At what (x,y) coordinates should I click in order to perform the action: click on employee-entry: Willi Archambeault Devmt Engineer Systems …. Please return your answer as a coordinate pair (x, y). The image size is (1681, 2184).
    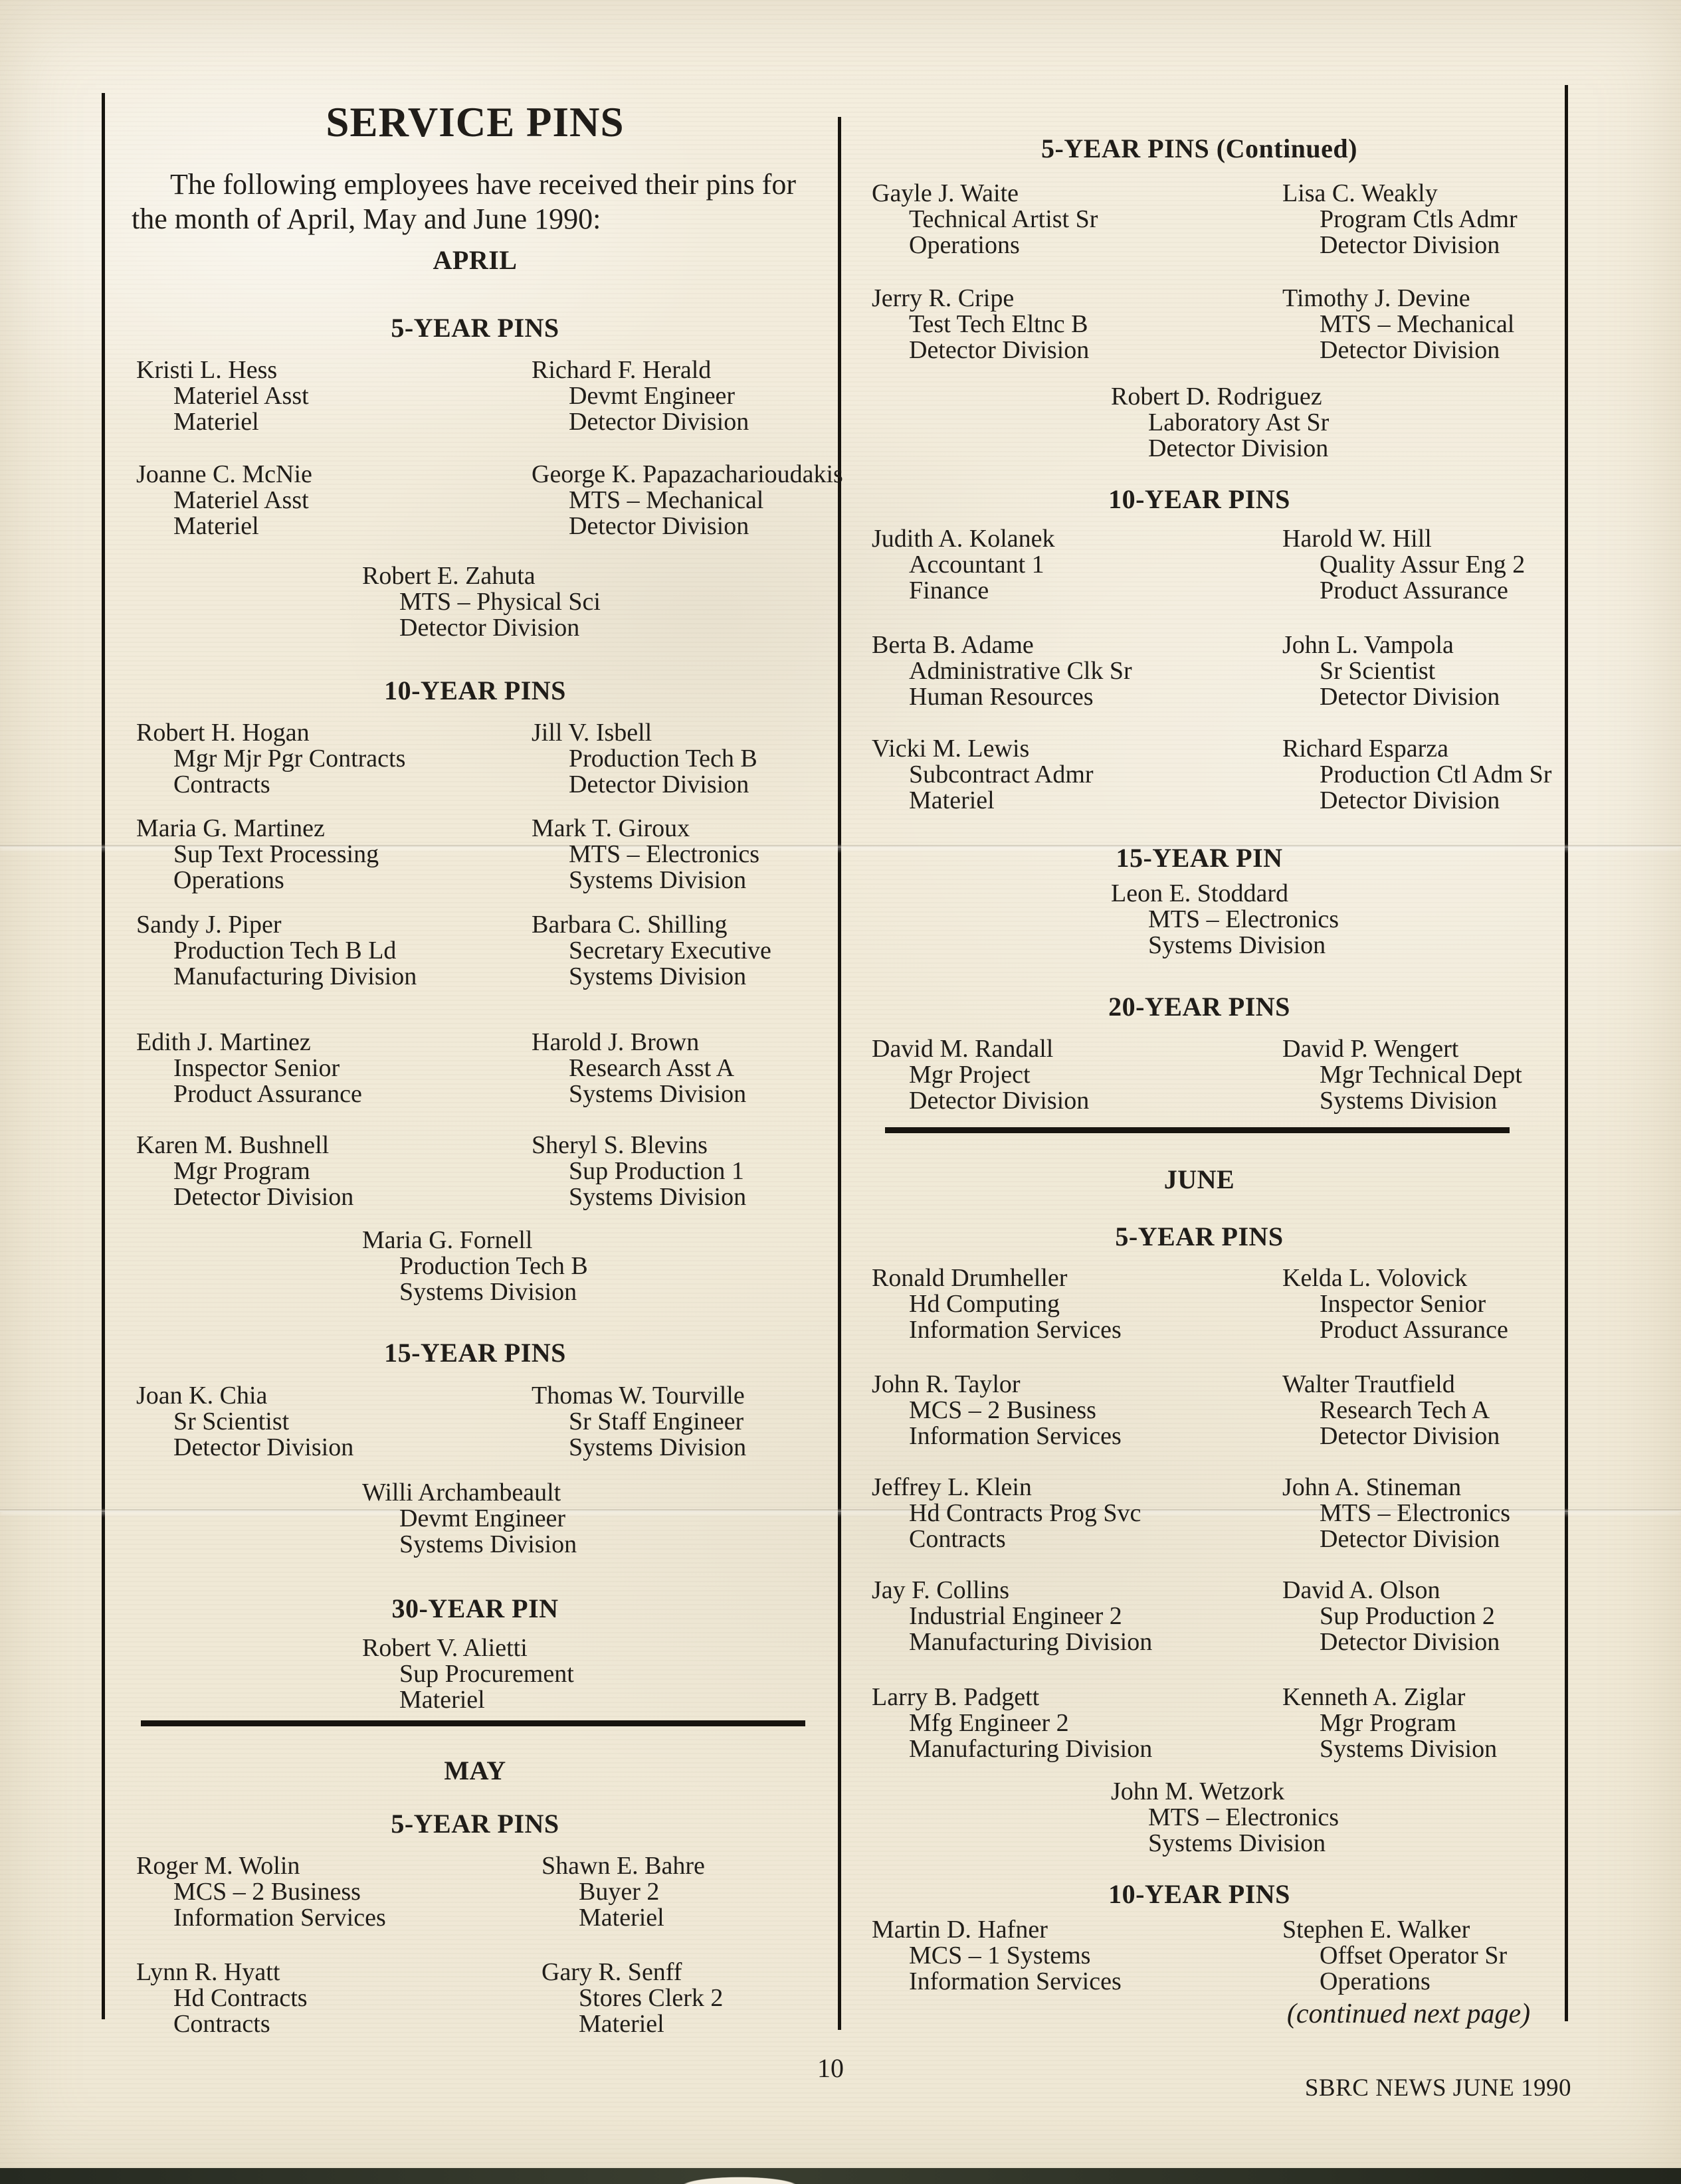
    Looking at the image, I should click on (470, 1519).